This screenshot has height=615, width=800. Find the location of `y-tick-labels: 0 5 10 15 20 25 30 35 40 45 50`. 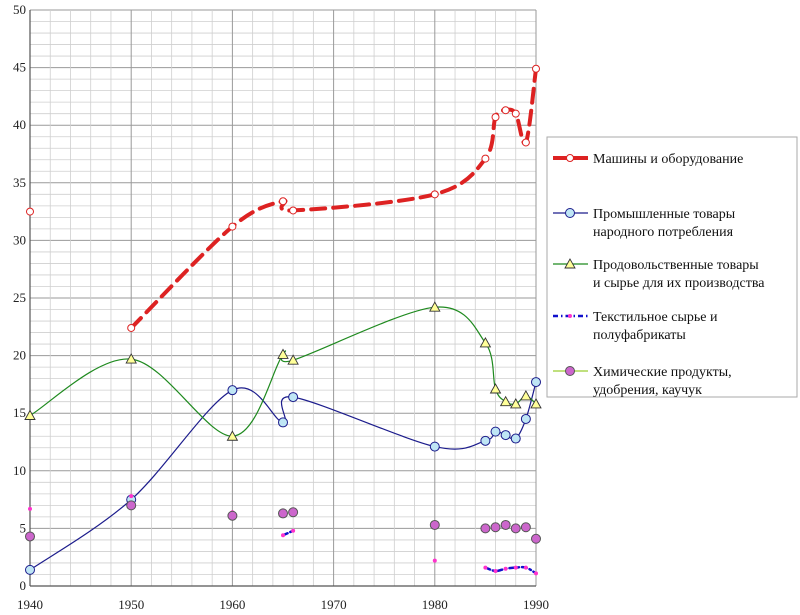

y-tick-labels: 0 5 10 15 20 25 30 35 40 45 50 is located at coordinates (19, 297).